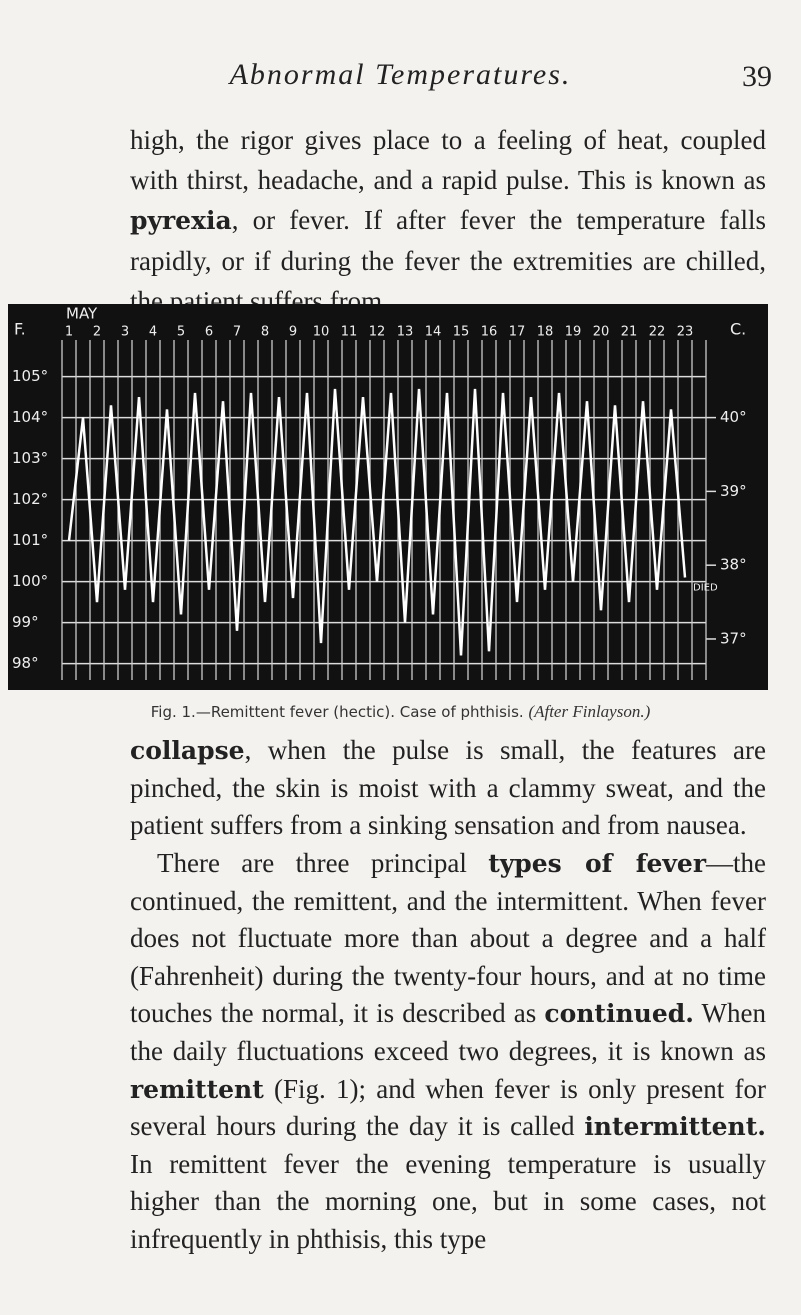 The height and width of the screenshot is (1315, 801). Describe the element at coordinates (619, 1014) in the screenshot. I see `bold-term: continued.` at that location.